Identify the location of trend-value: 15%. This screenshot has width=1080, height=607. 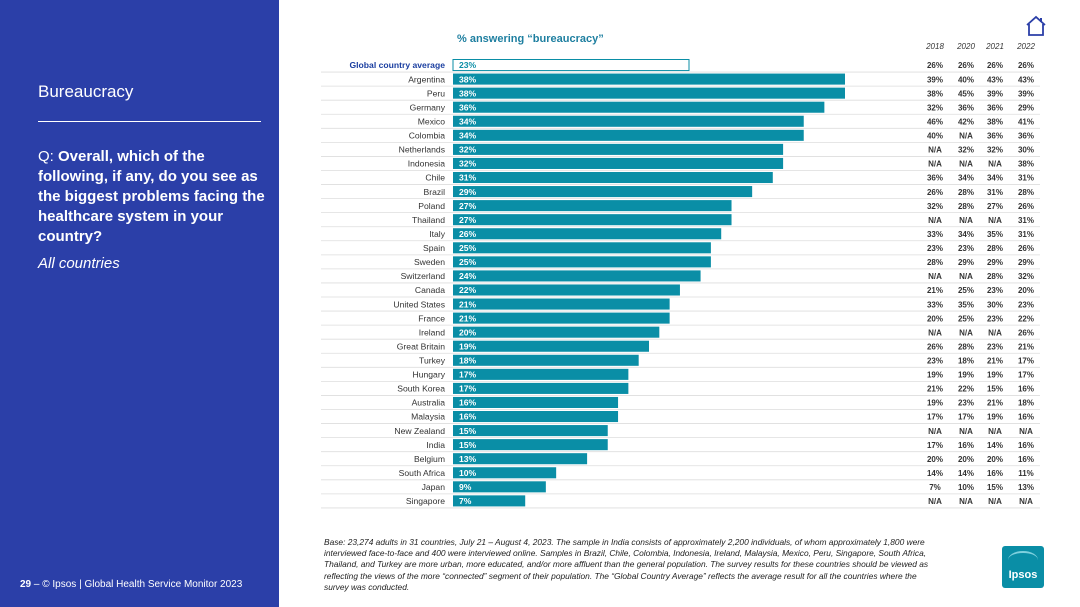
(995, 487).